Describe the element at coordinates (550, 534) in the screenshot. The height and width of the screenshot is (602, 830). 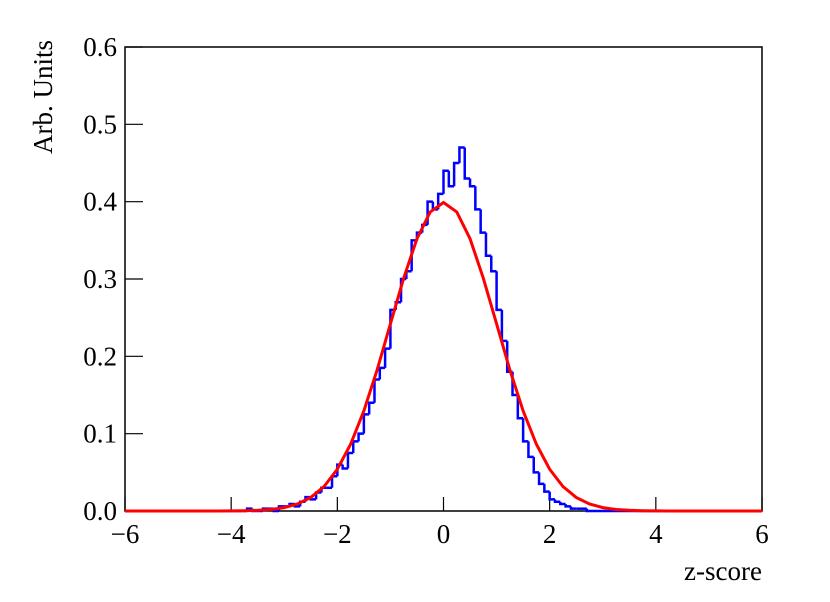
I see `x-tick-label: 2` at that location.